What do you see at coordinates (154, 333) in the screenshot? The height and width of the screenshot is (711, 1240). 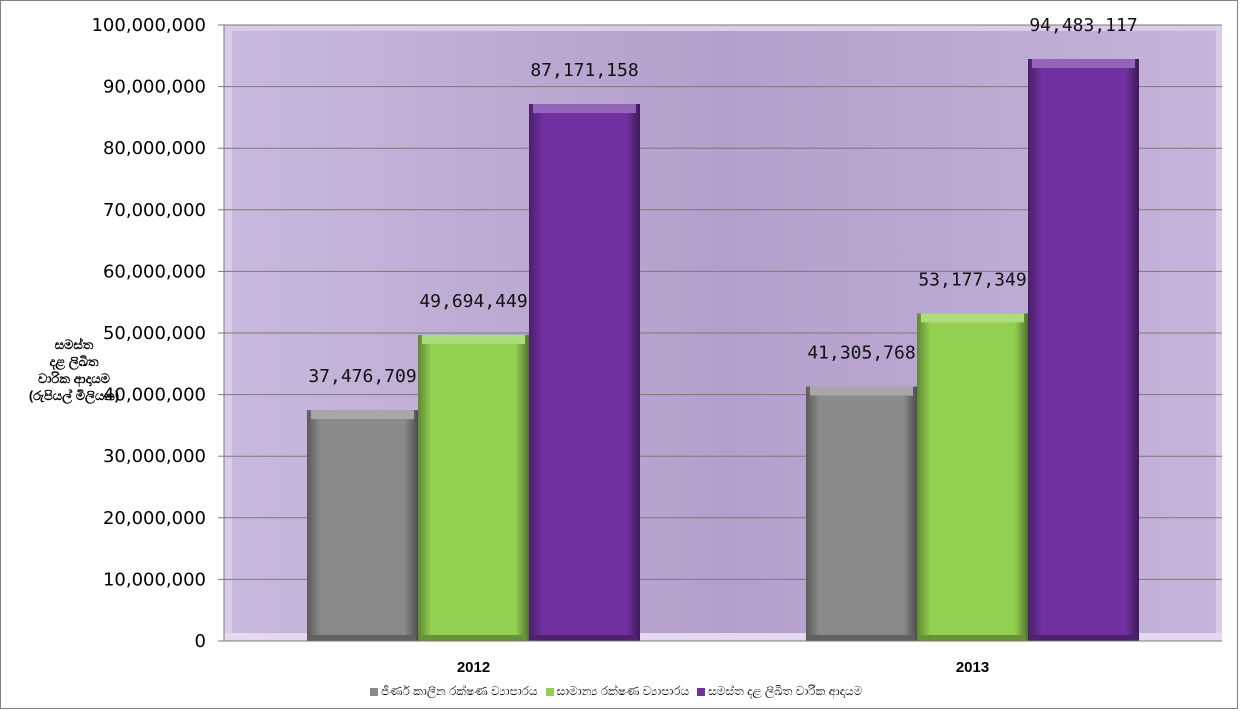 I see `y-tick-label: 50,000,000` at bounding box center [154, 333].